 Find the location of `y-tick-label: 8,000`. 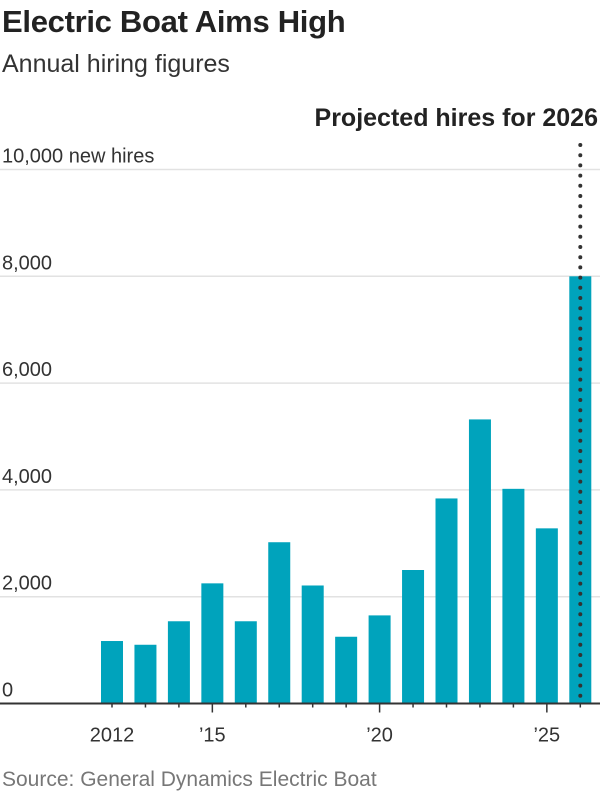

y-tick-label: 8,000 is located at coordinates (27, 263).